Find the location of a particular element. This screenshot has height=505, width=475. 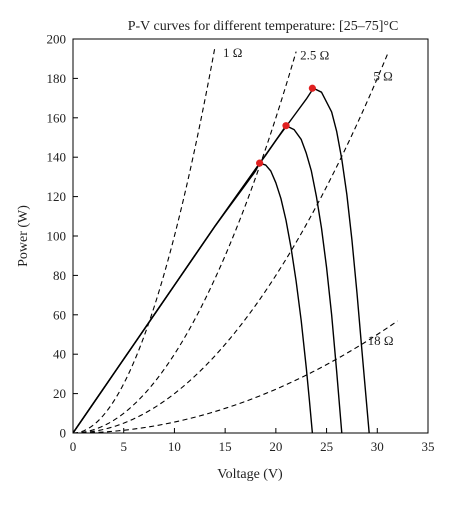

x-tick-label: 5 is located at coordinates (123, 446).